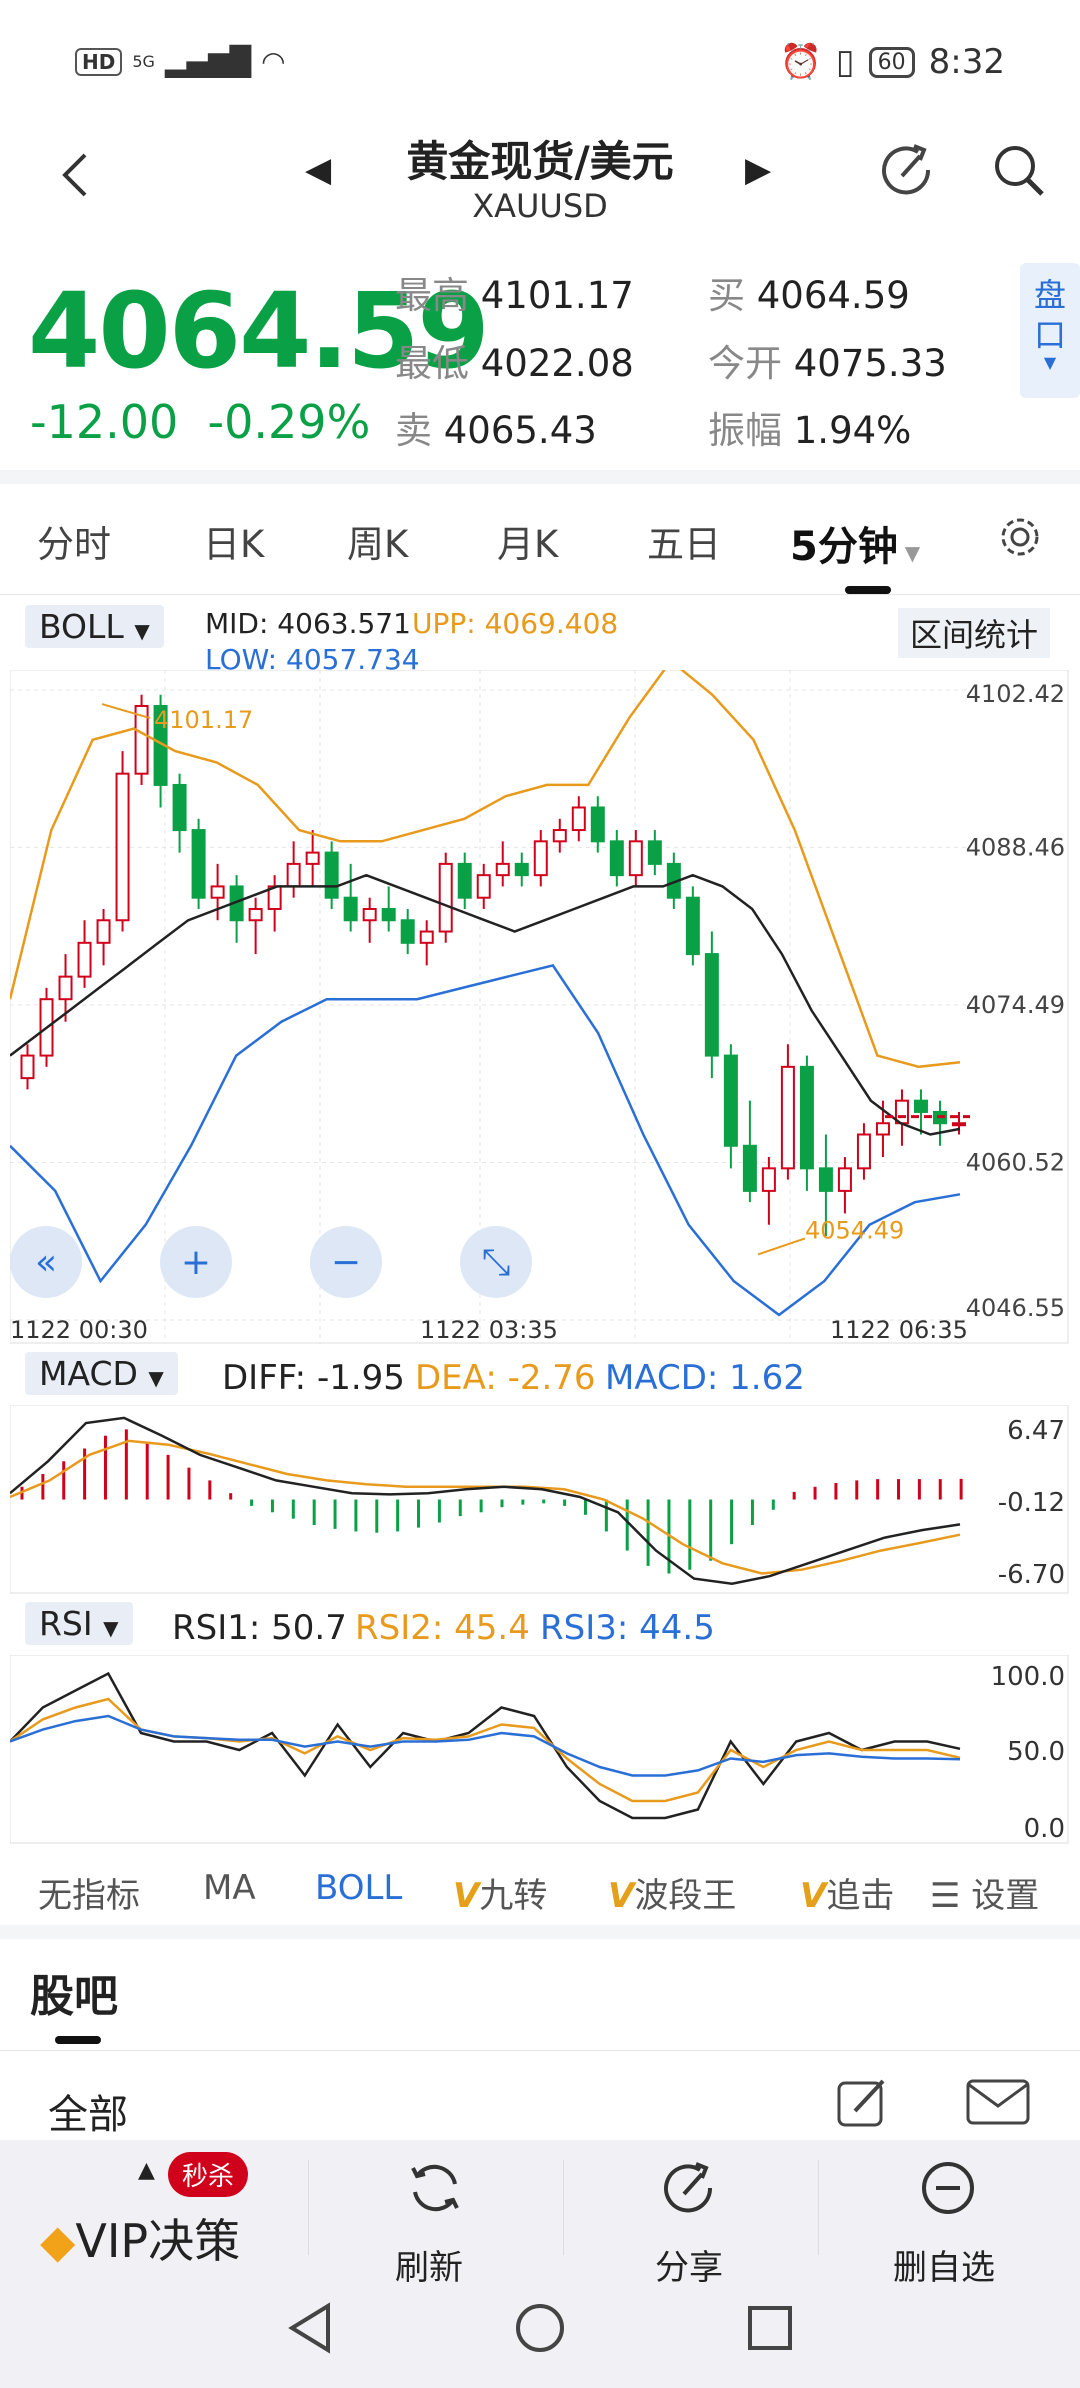 The image size is (1080, 2388). What do you see at coordinates (758, 170) in the screenshot?
I see `next-arrow-icon: ▶` at bounding box center [758, 170].